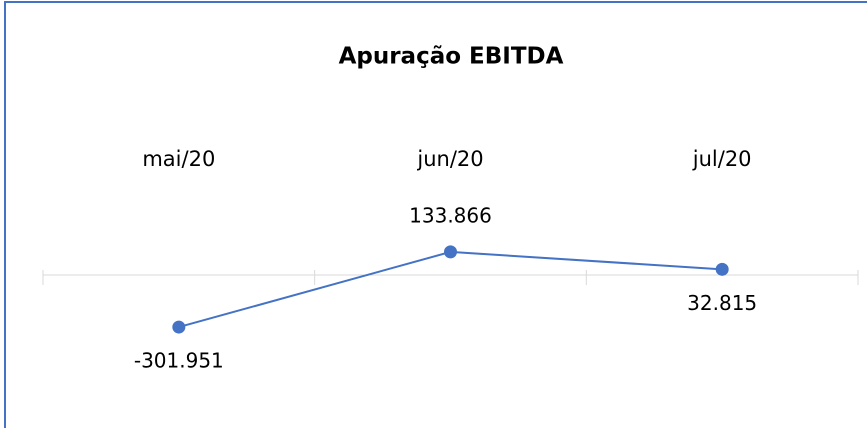 This screenshot has height=432, width=867. Describe the element at coordinates (178, 159) in the screenshot. I see `x-tick-label: mai/20` at that location.